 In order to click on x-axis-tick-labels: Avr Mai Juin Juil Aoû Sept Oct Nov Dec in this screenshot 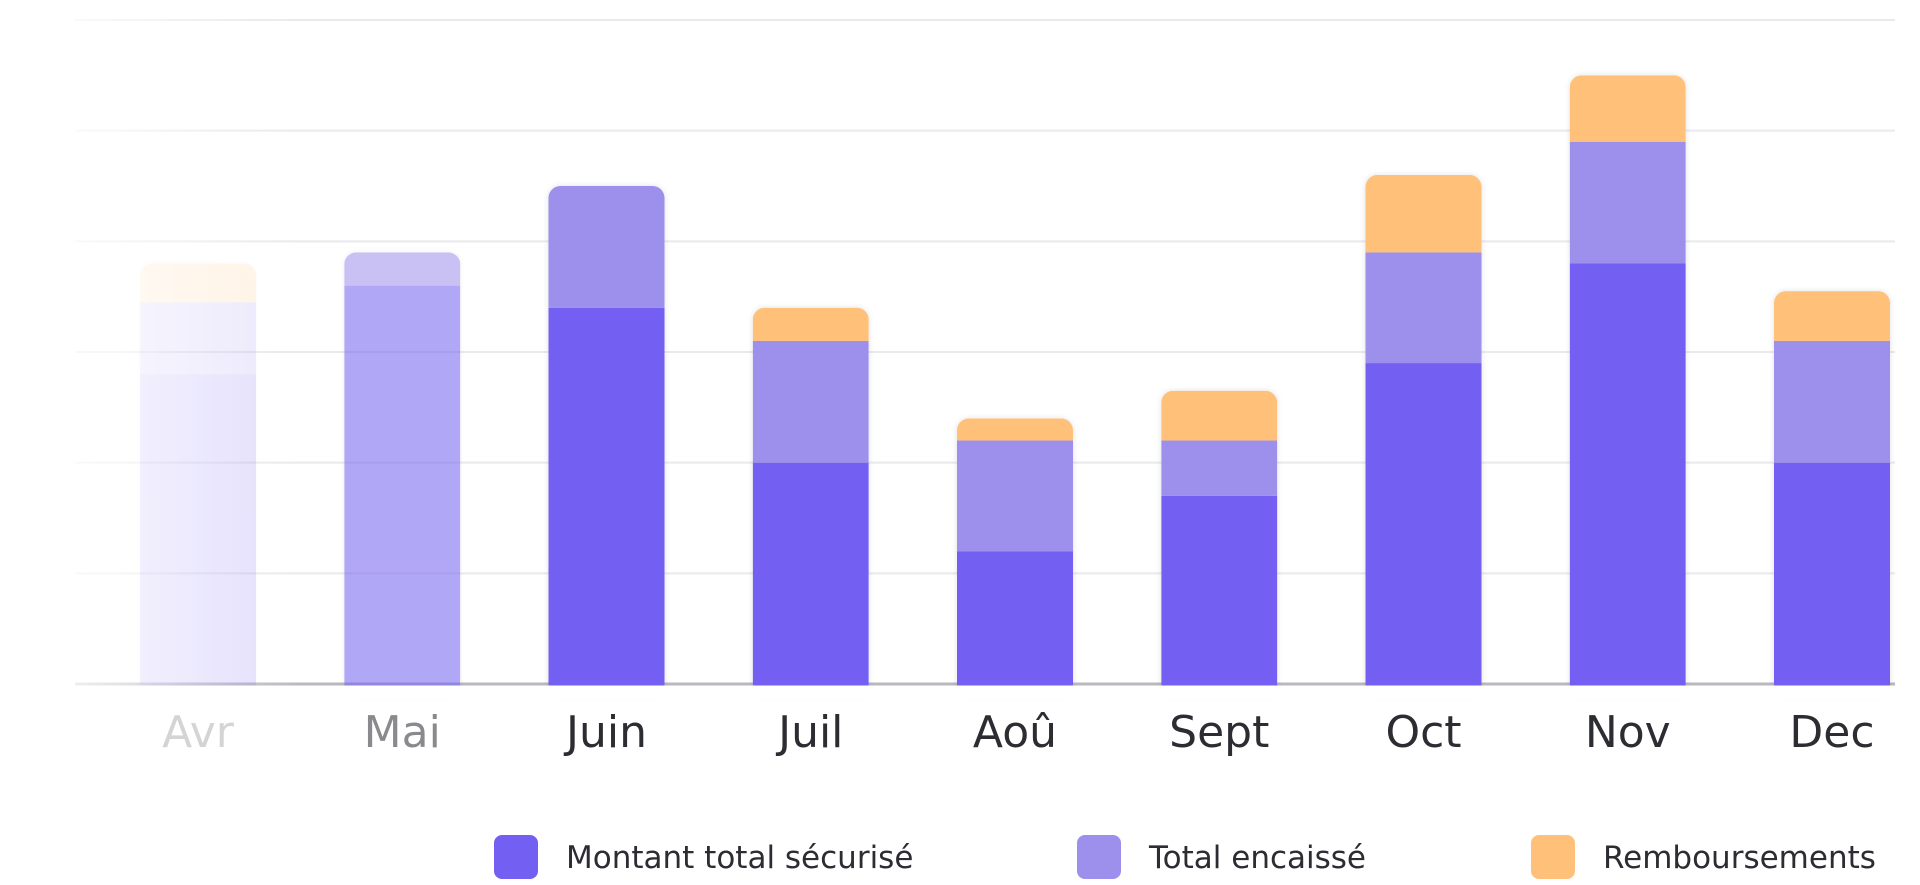, I will do `click(1018, 732)`.